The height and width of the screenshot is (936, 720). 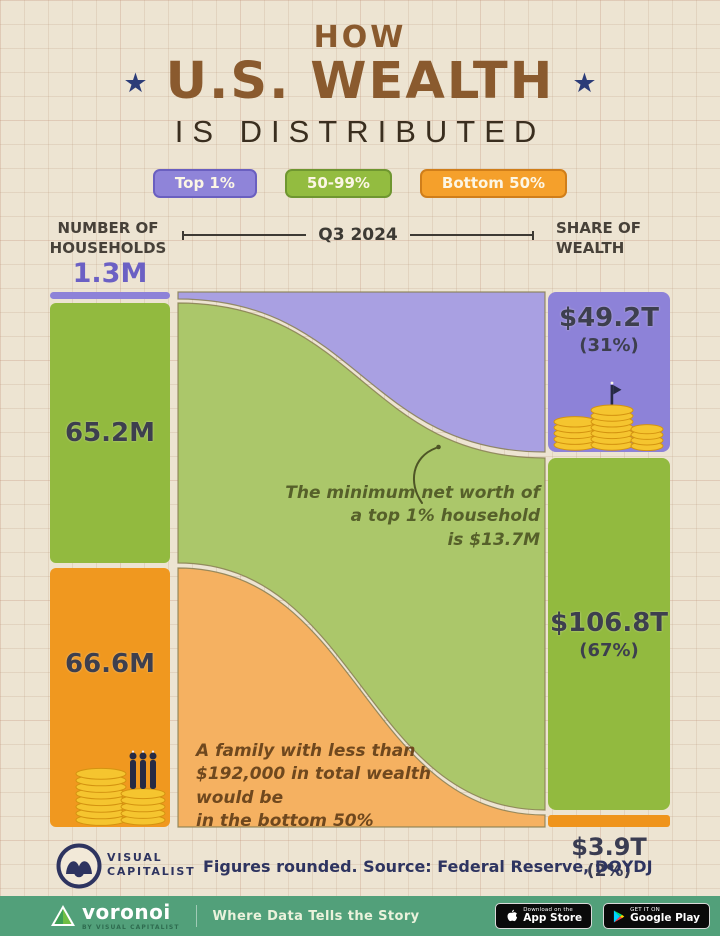 I want to click on google-play-line2: Google Play, so click(x=665, y=918).